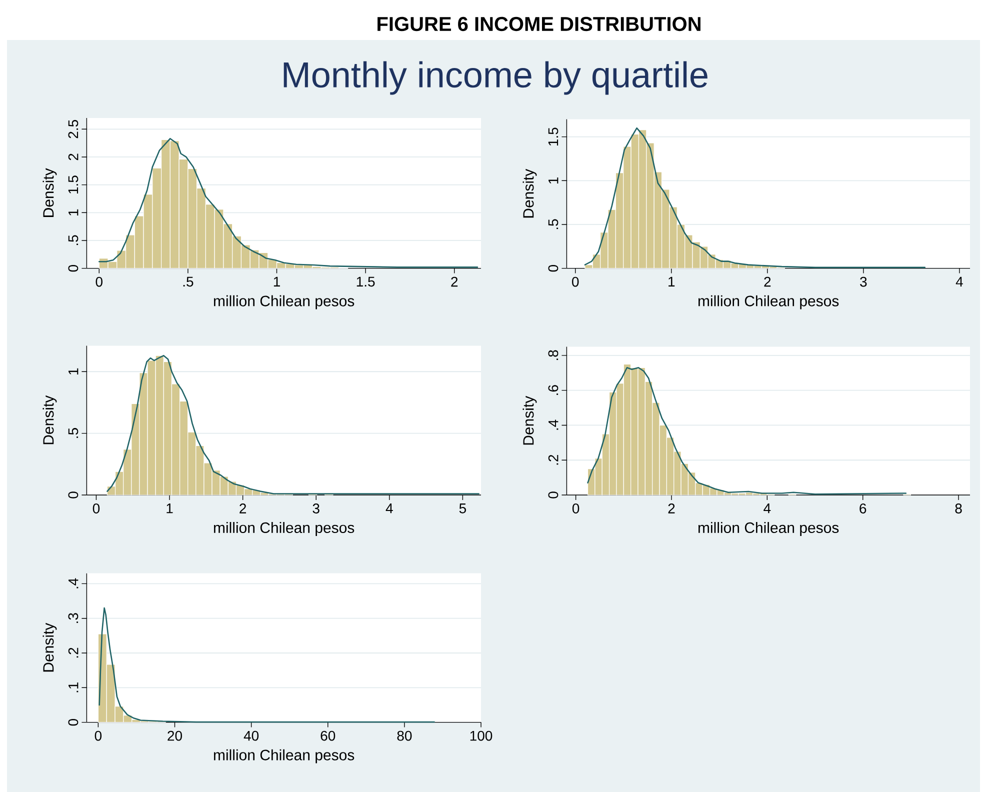 This screenshot has height=792, width=984. What do you see at coordinates (404, 735) in the screenshot?
I see `x-tick-label: 80` at bounding box center [404, 735].